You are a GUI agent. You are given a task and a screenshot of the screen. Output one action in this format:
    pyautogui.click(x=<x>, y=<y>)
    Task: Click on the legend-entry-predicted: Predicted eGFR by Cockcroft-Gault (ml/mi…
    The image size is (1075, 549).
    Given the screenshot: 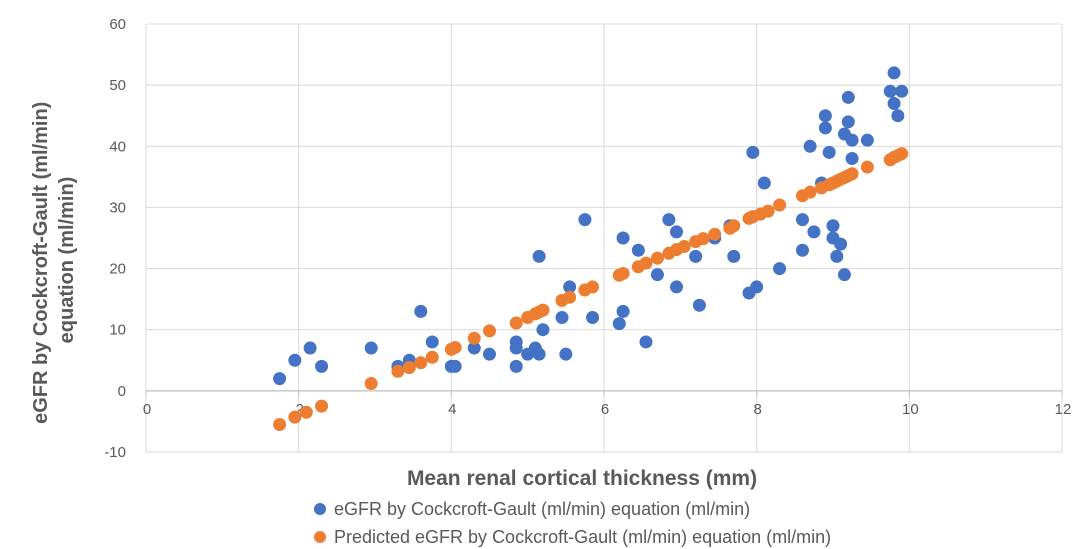 What is the action you would take?
    pyautogui.click(x=572, y=537)
    